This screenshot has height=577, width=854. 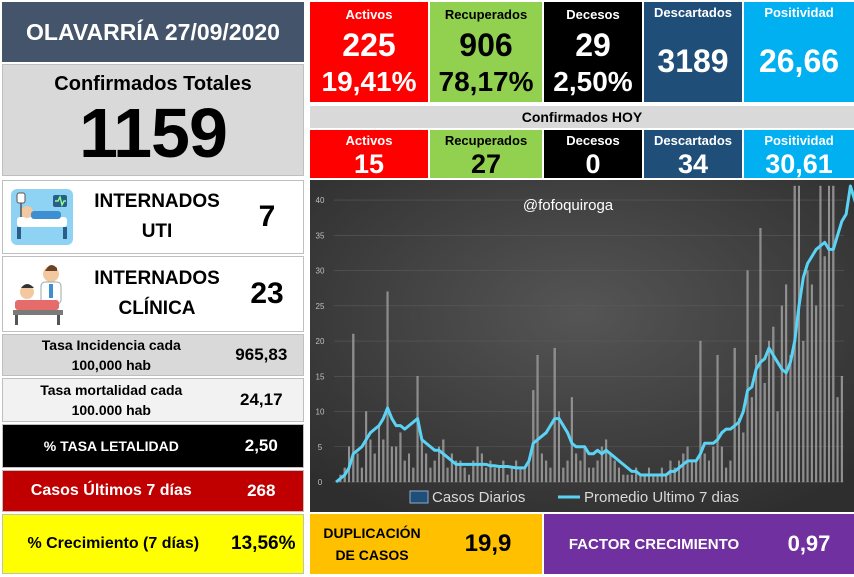 What do you see at coordinates (478, 497) in the screenshot?
I see `legend-bars-label: Casos Diarios` at bounding box center [478, 497].